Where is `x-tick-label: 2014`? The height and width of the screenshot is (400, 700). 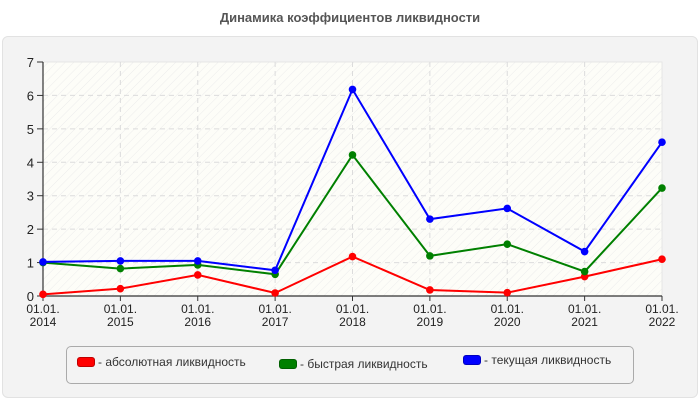 x-tick-label: 2014 is located at coordinates (43, 322).